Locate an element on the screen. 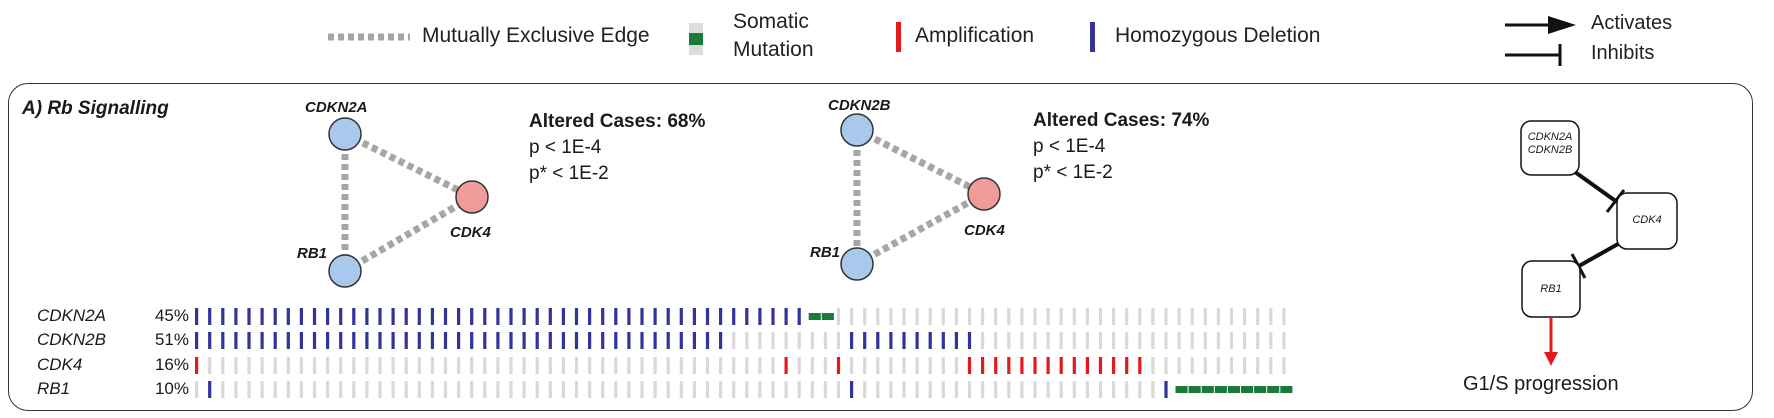 The height and width of the screenshot is (418, 1774). legend-somatic-line2: Mutation is located at coordinates (773, 49).